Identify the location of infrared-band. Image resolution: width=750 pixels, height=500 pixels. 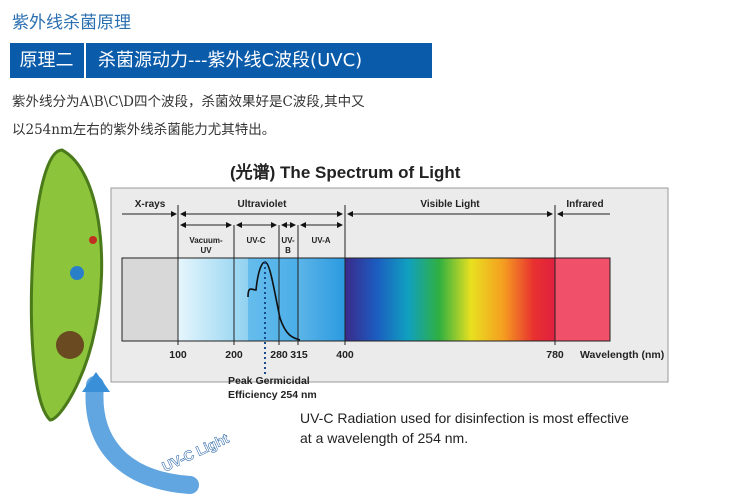
(582, 299).